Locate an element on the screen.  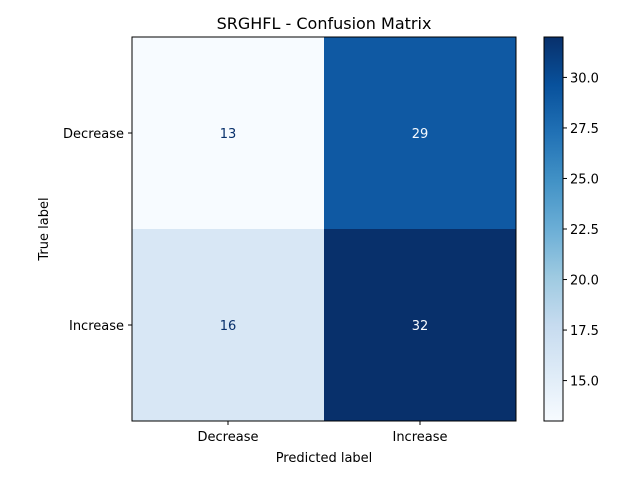
x-tick-label: Increase is located at coordinates (419, 437).